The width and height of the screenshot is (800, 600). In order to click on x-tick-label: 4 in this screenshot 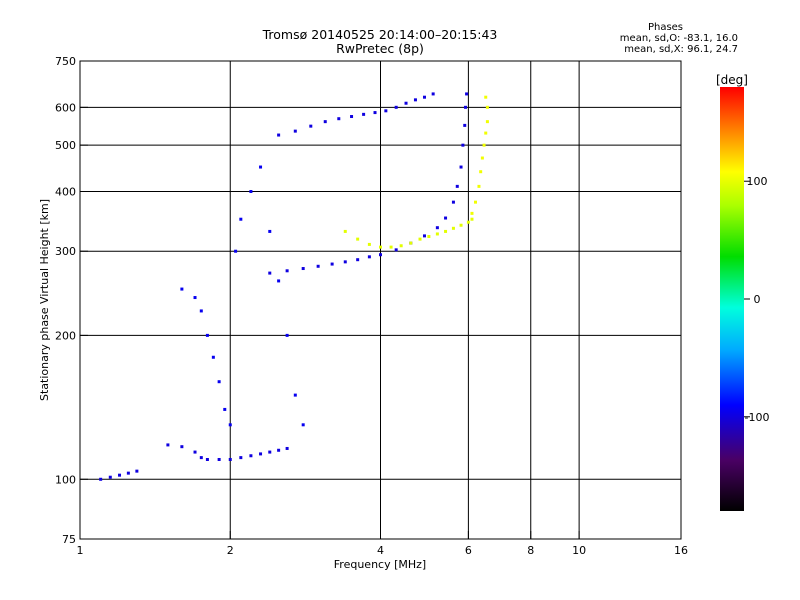, I will do `click(380, 550)`.